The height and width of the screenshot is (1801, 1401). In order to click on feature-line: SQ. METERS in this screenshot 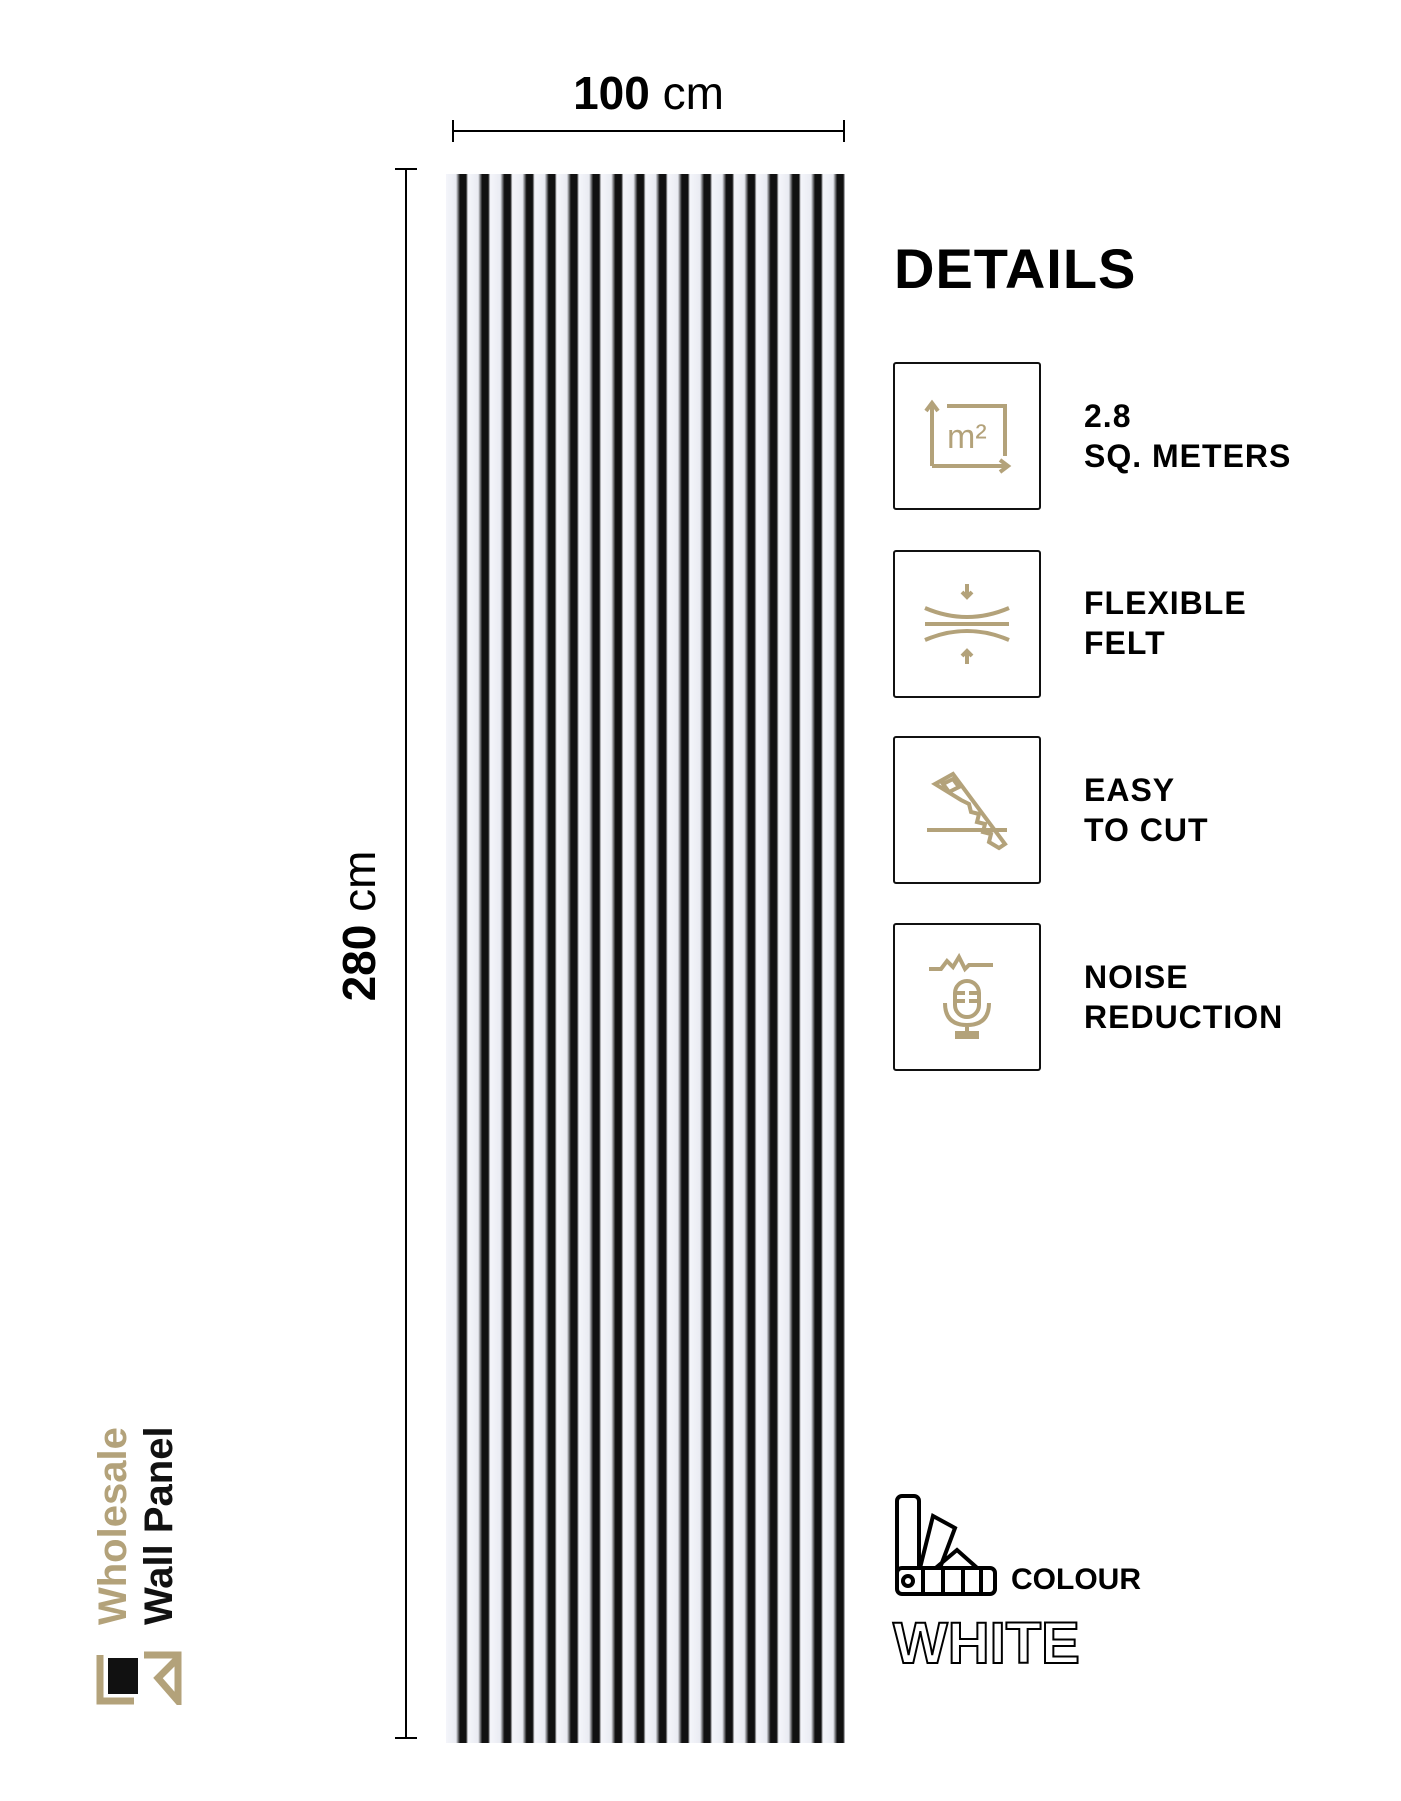, I will do `click(1188, 456)`.